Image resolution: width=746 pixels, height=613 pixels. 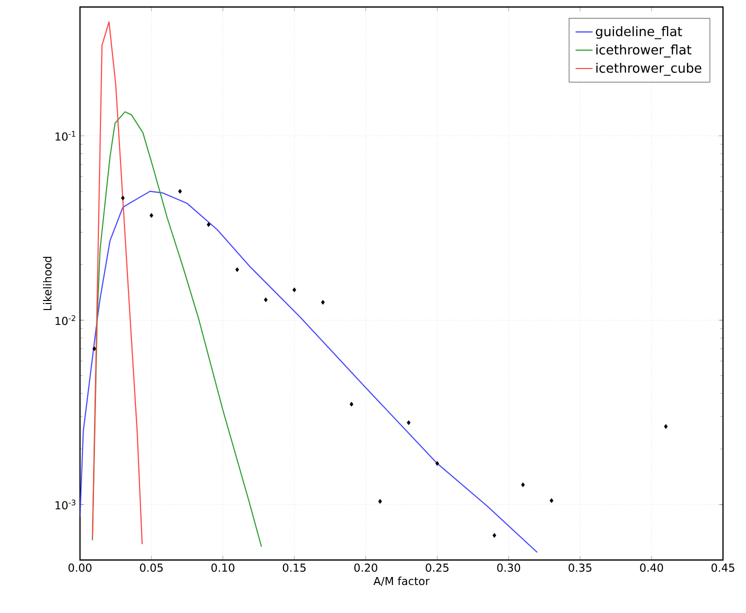 I want to click on x-tick-label: 0.40, so click(x=652, y=568).